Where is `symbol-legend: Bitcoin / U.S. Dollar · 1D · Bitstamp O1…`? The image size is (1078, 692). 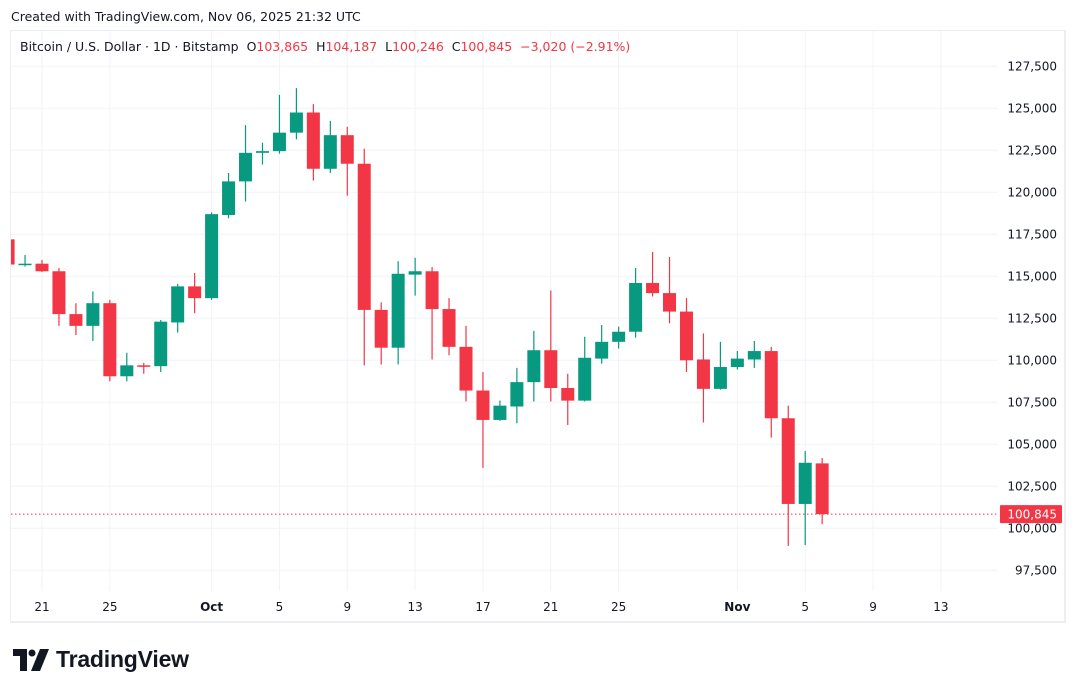 symbol-legend: Bitcoin / U.S. Dollar · 1D · Bitstamp O1… is located at coordinates (325, 46).